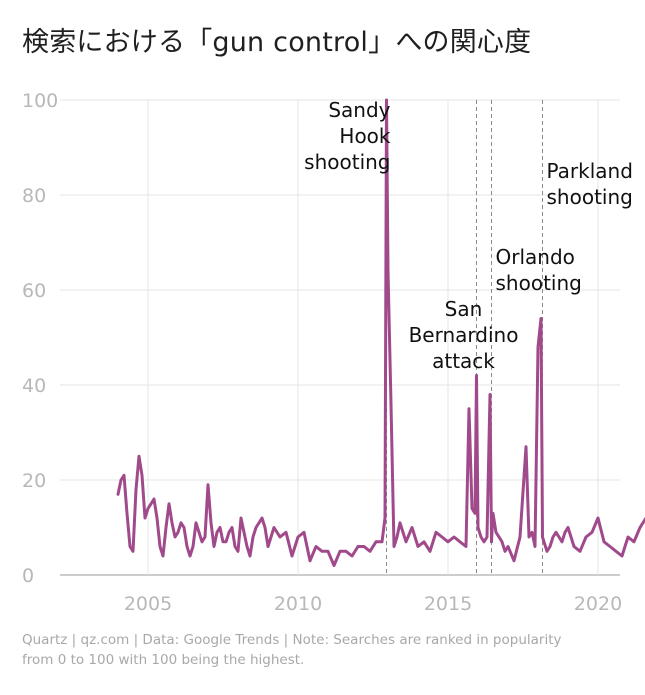 This screenshot has height=695, width=645. Describe the element at coordinates (463, 361) in the screenshot. I see `event-label: attack` at that location.